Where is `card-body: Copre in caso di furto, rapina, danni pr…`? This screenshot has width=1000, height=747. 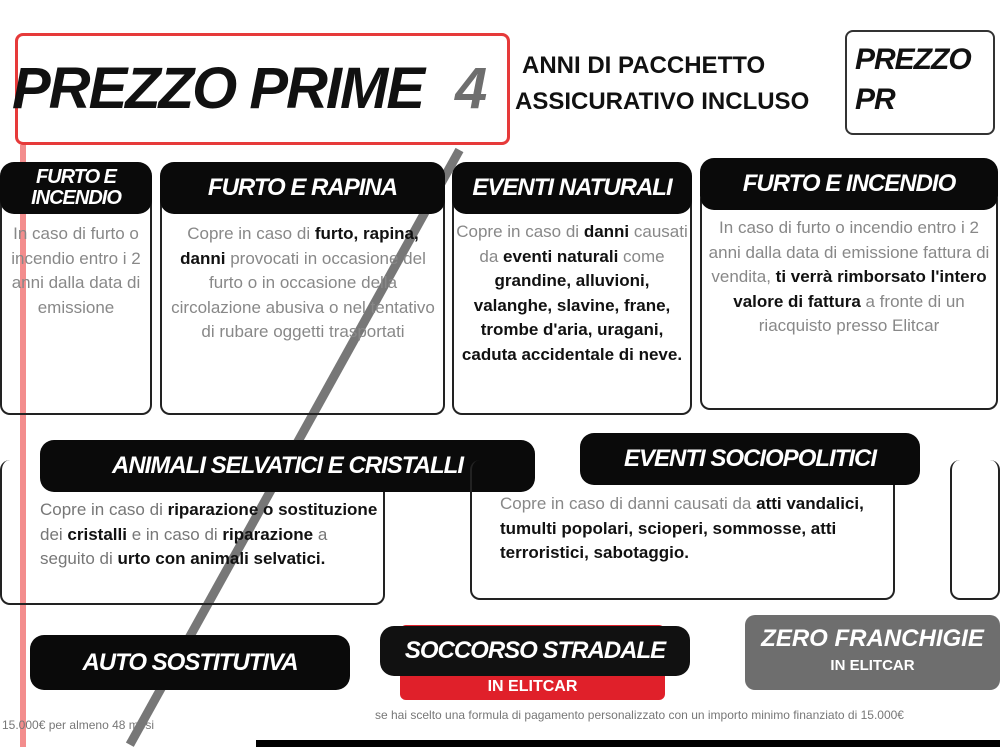 card-body: Copre in caso di furto, rapina, danni pr… is located at coordinates (303, 282).